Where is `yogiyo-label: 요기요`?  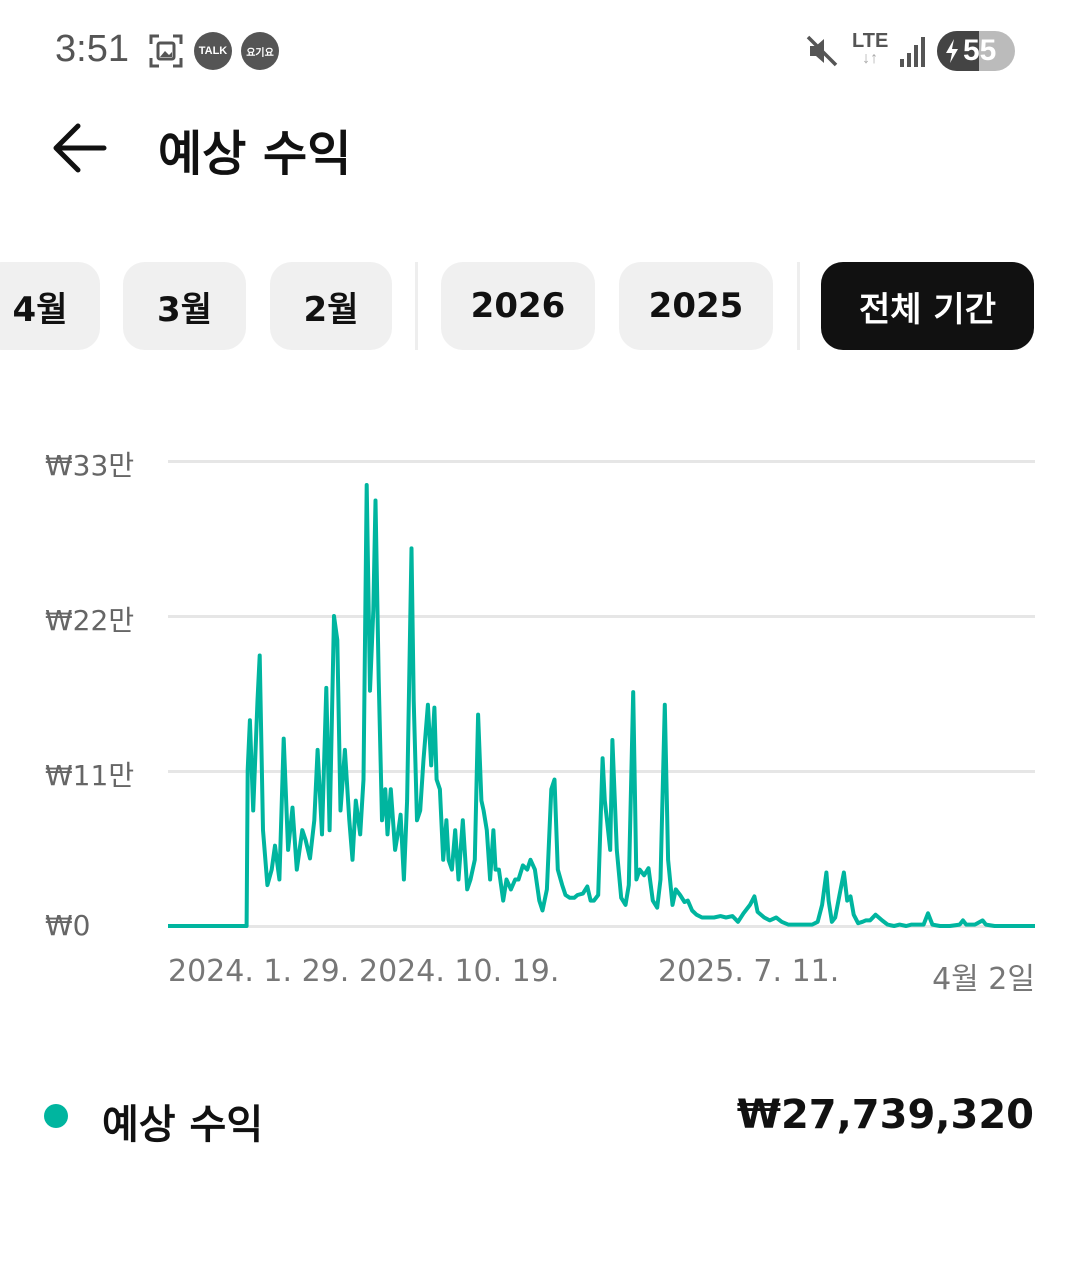 yogiyo-label: 요기요 is located at coordinates (260, 53).